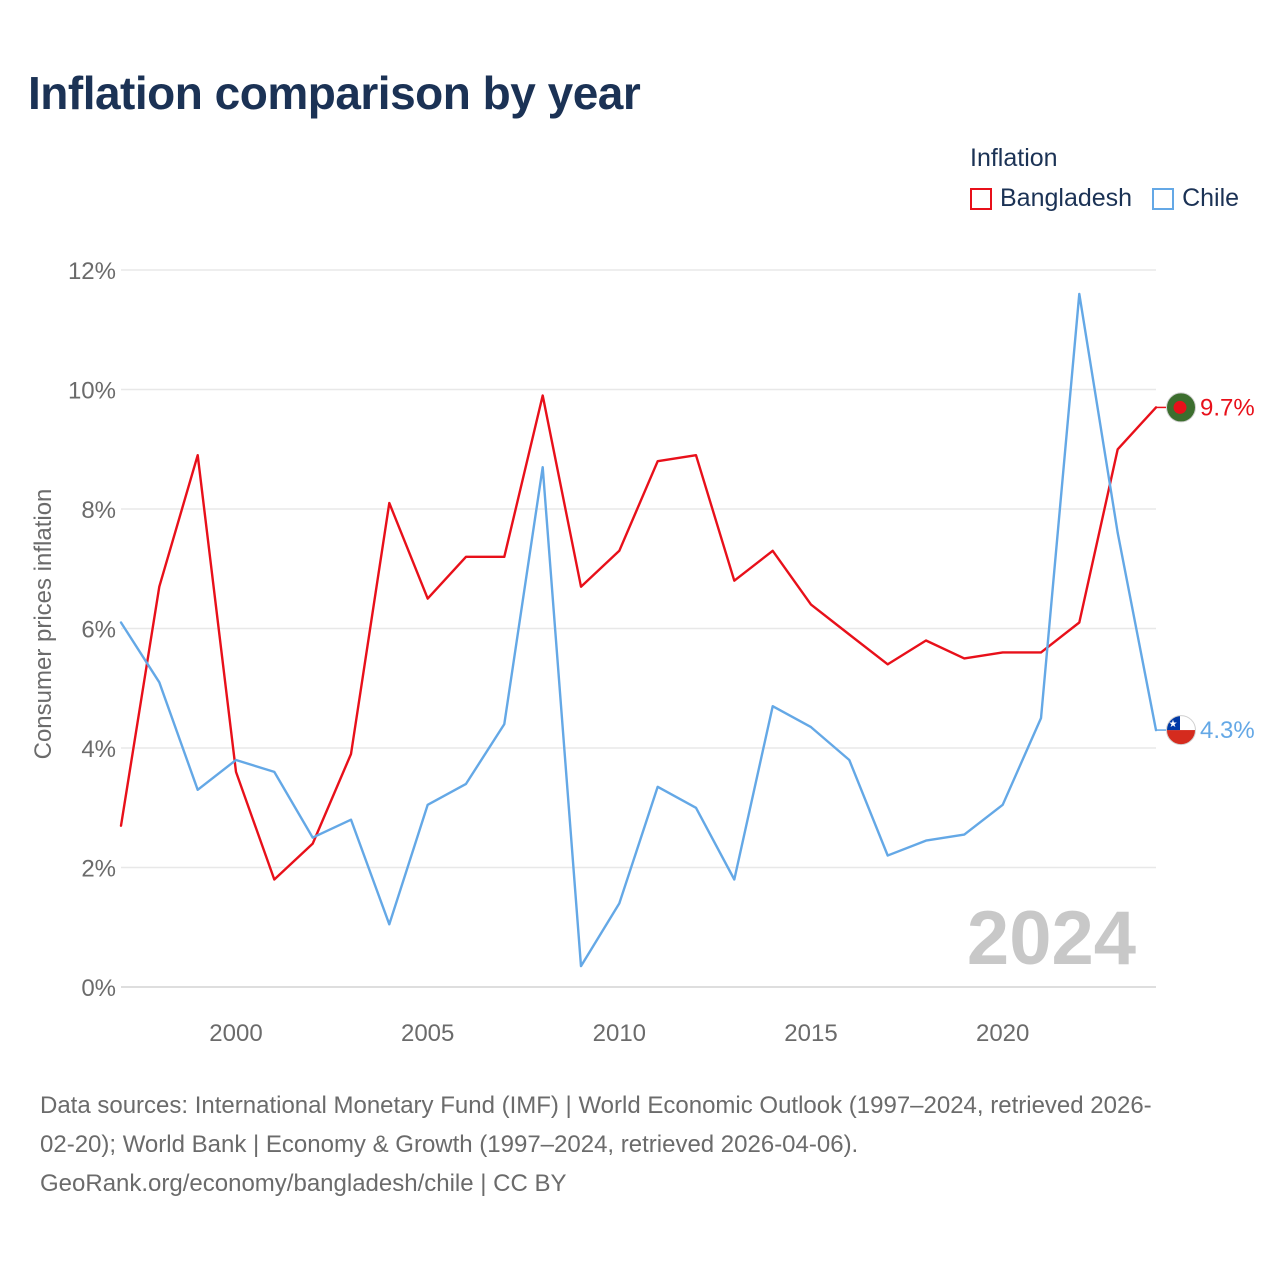 This screenshot has width=1280, height=1280. I want to click on y-tick-label: 4%, so click(98, 749).